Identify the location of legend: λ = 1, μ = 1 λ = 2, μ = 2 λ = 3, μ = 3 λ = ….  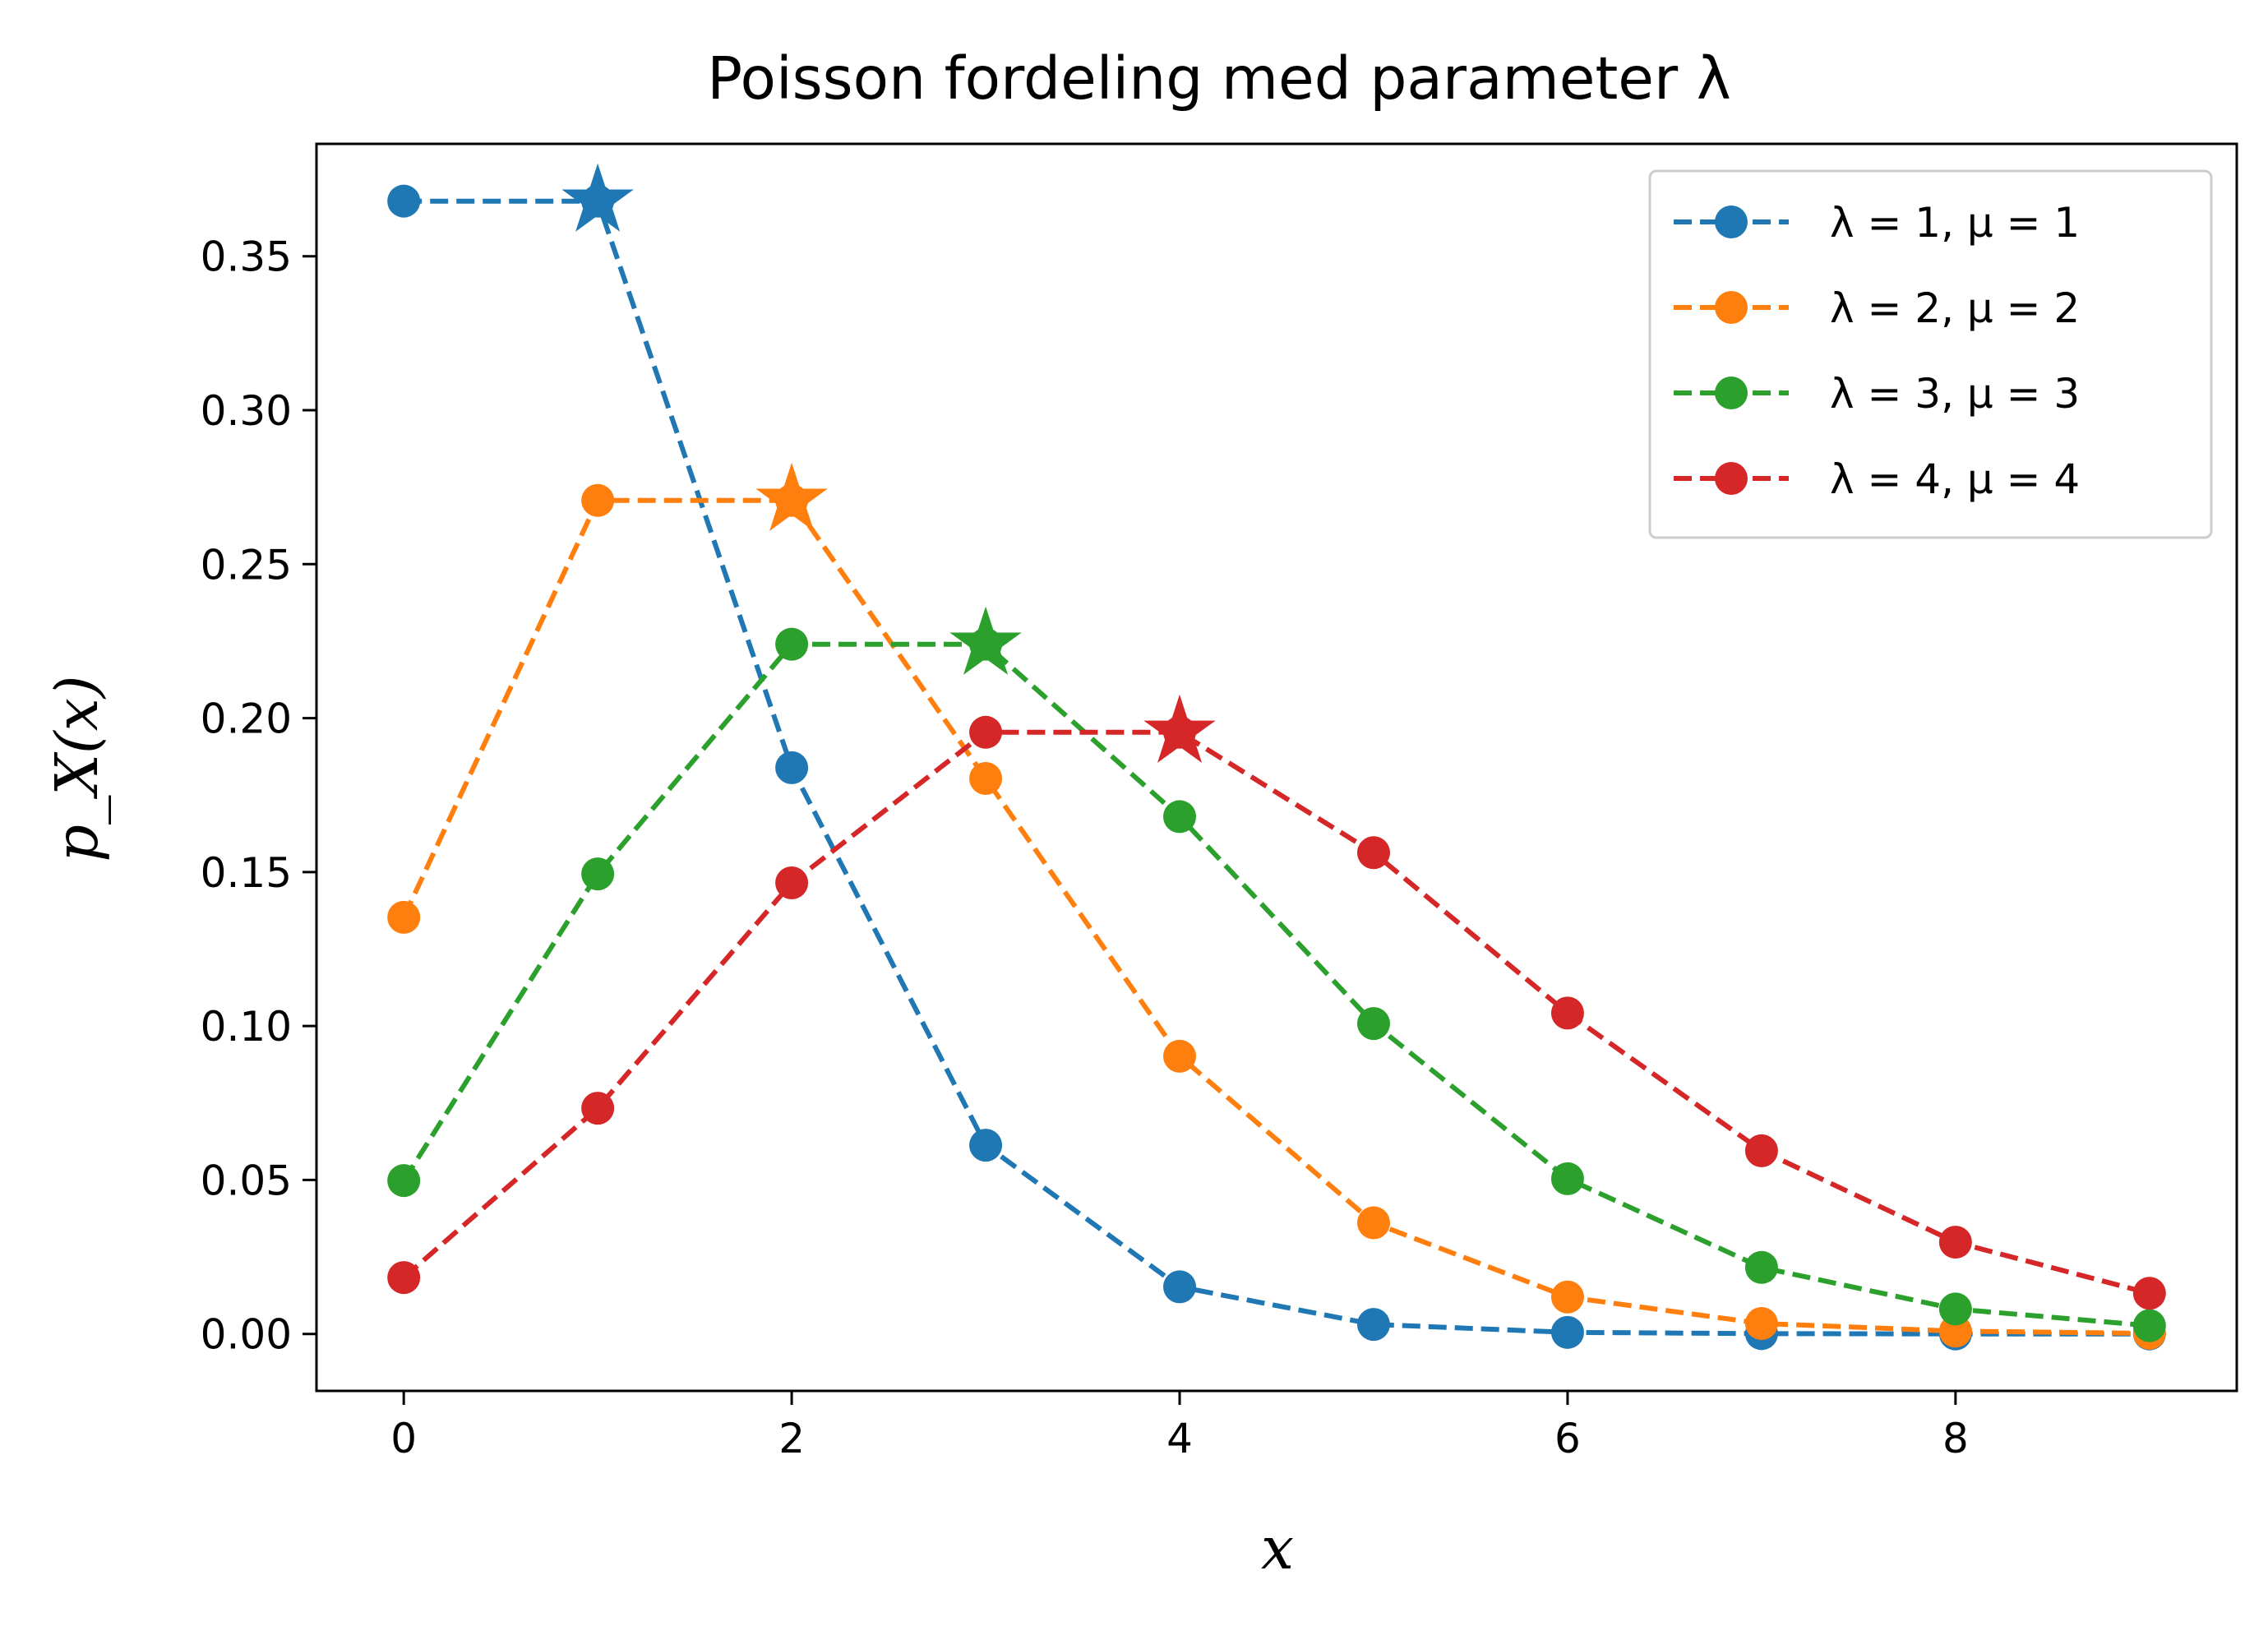
(1930, 354).